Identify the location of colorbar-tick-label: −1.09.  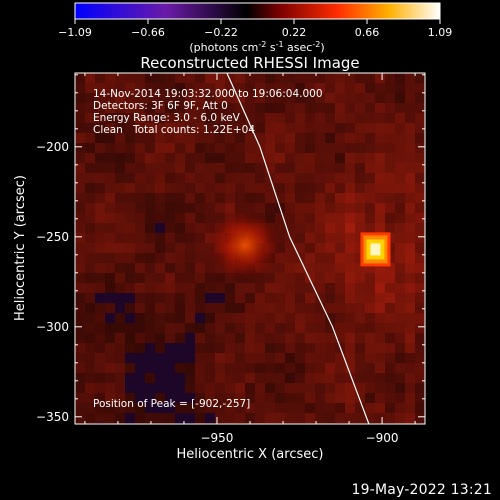
(75, 32).